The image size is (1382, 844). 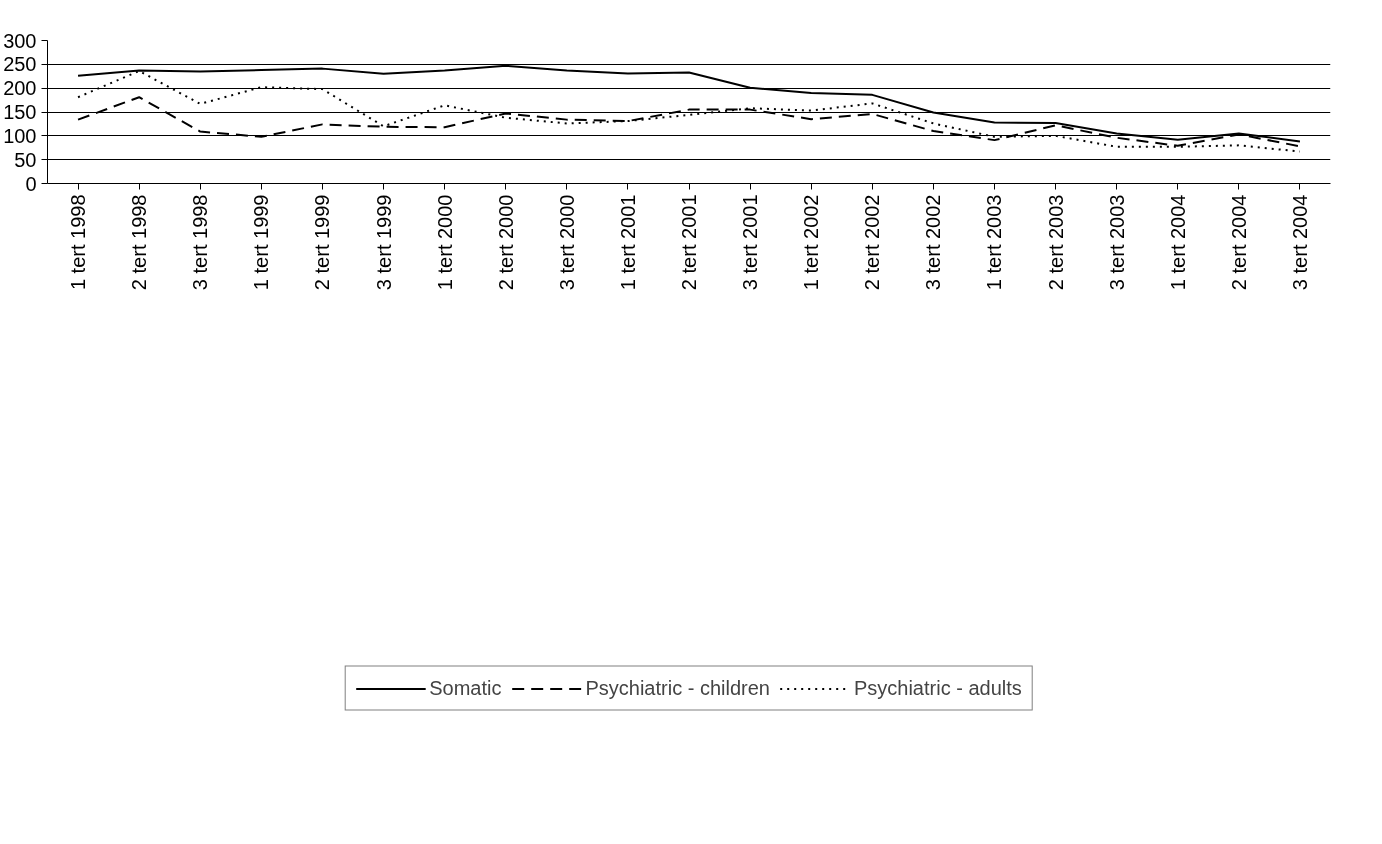 I want to click on y-tick-label: 300, so click(x=20, y=40).